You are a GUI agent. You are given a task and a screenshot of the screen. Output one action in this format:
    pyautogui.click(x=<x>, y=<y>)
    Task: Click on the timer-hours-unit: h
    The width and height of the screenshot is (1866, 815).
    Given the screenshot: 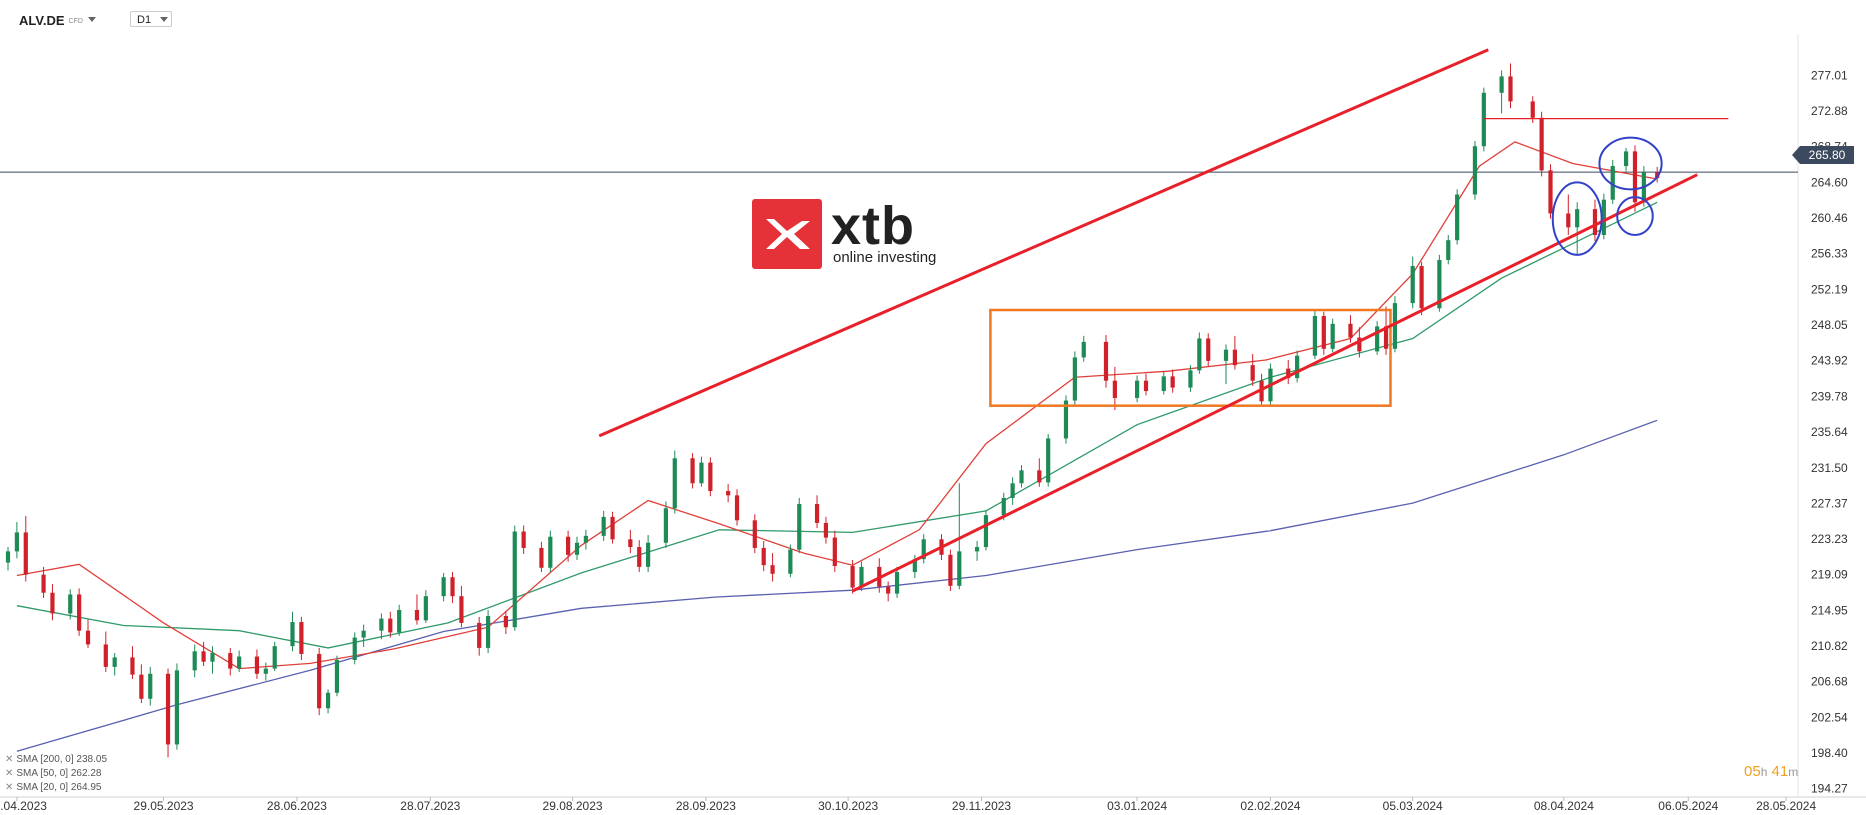 What is the action you would take?
    pyautogui.click(x=1764, y=772)
    